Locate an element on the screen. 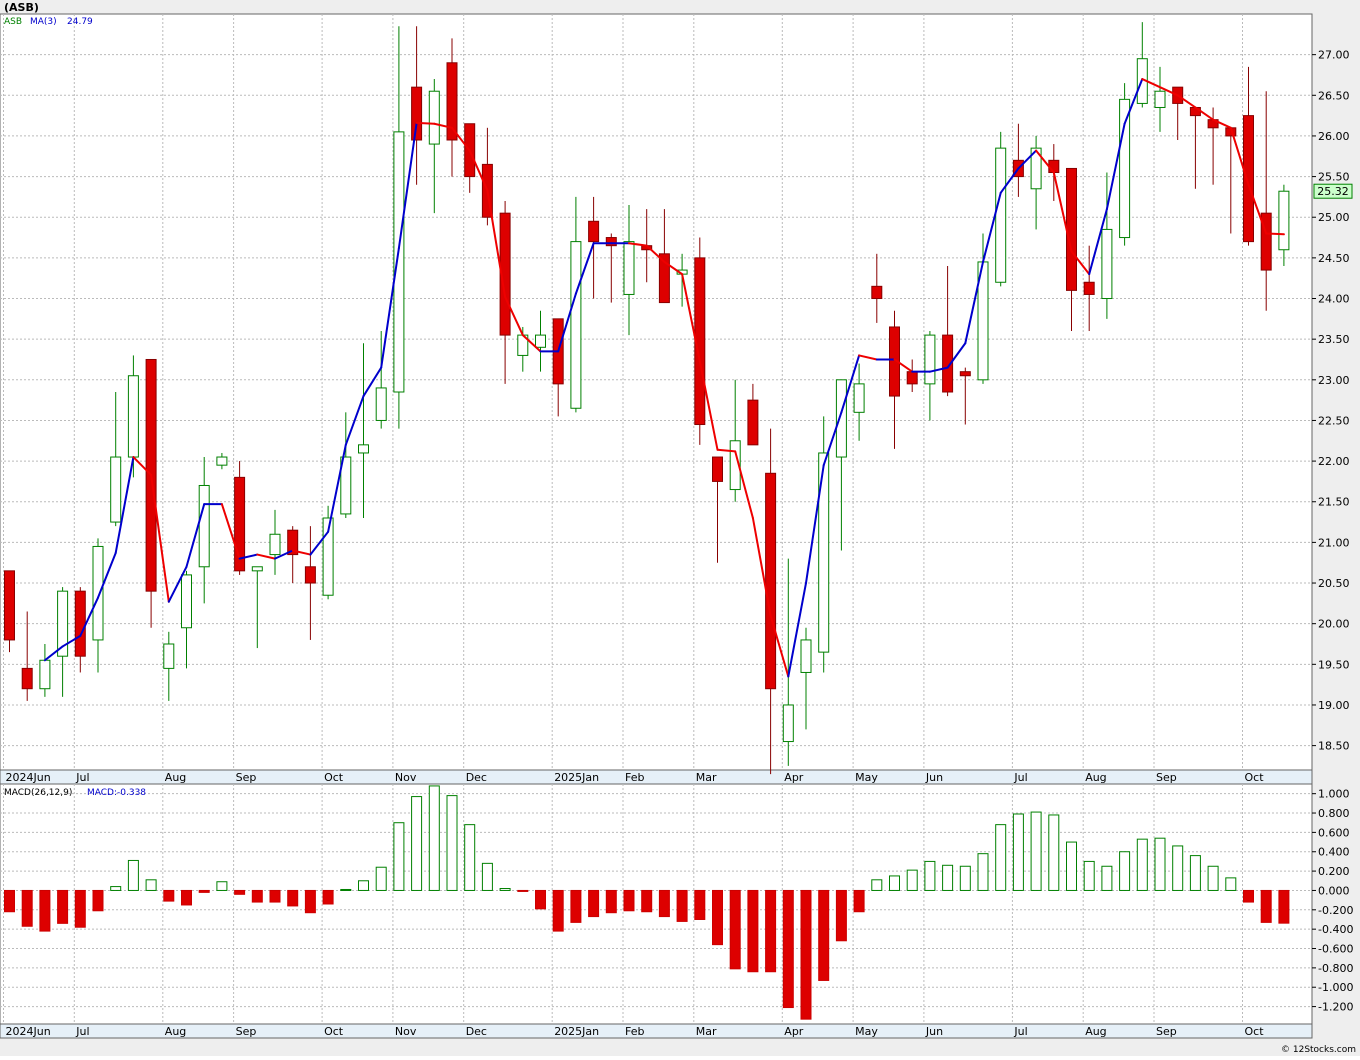 This screenshot has height=1060, width=1360. price-tick-label: 24.50 is located at coordinates (1334, 258).